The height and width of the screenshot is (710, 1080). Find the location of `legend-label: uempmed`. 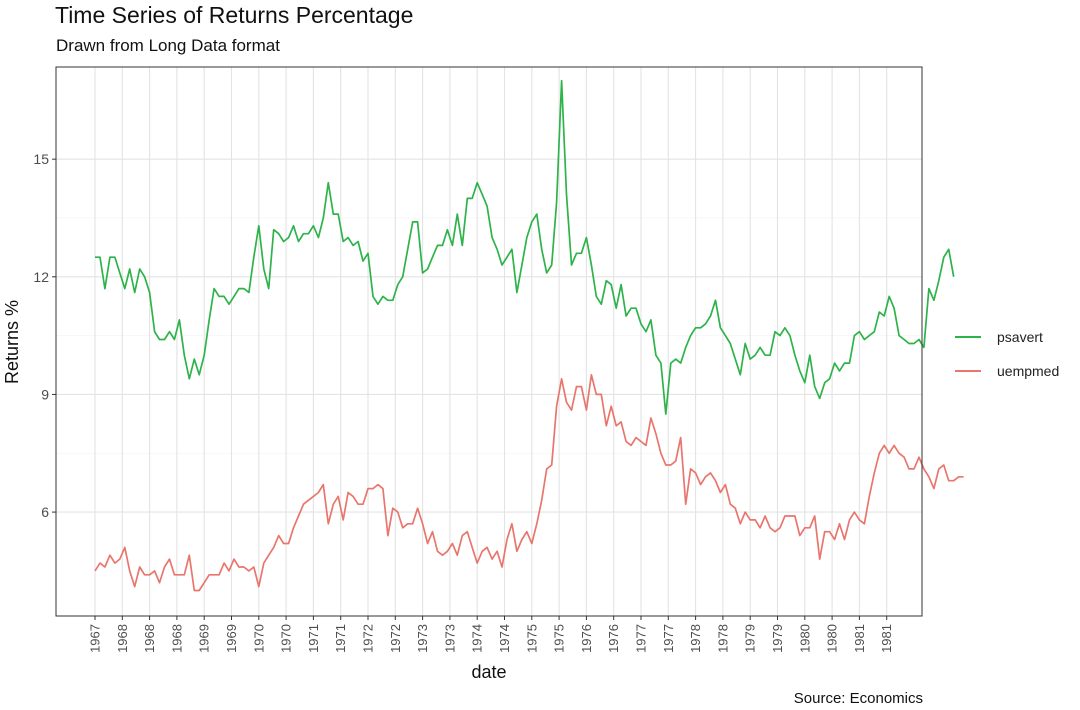

legend-label: uempmed is located at coordinates (1028, 371).